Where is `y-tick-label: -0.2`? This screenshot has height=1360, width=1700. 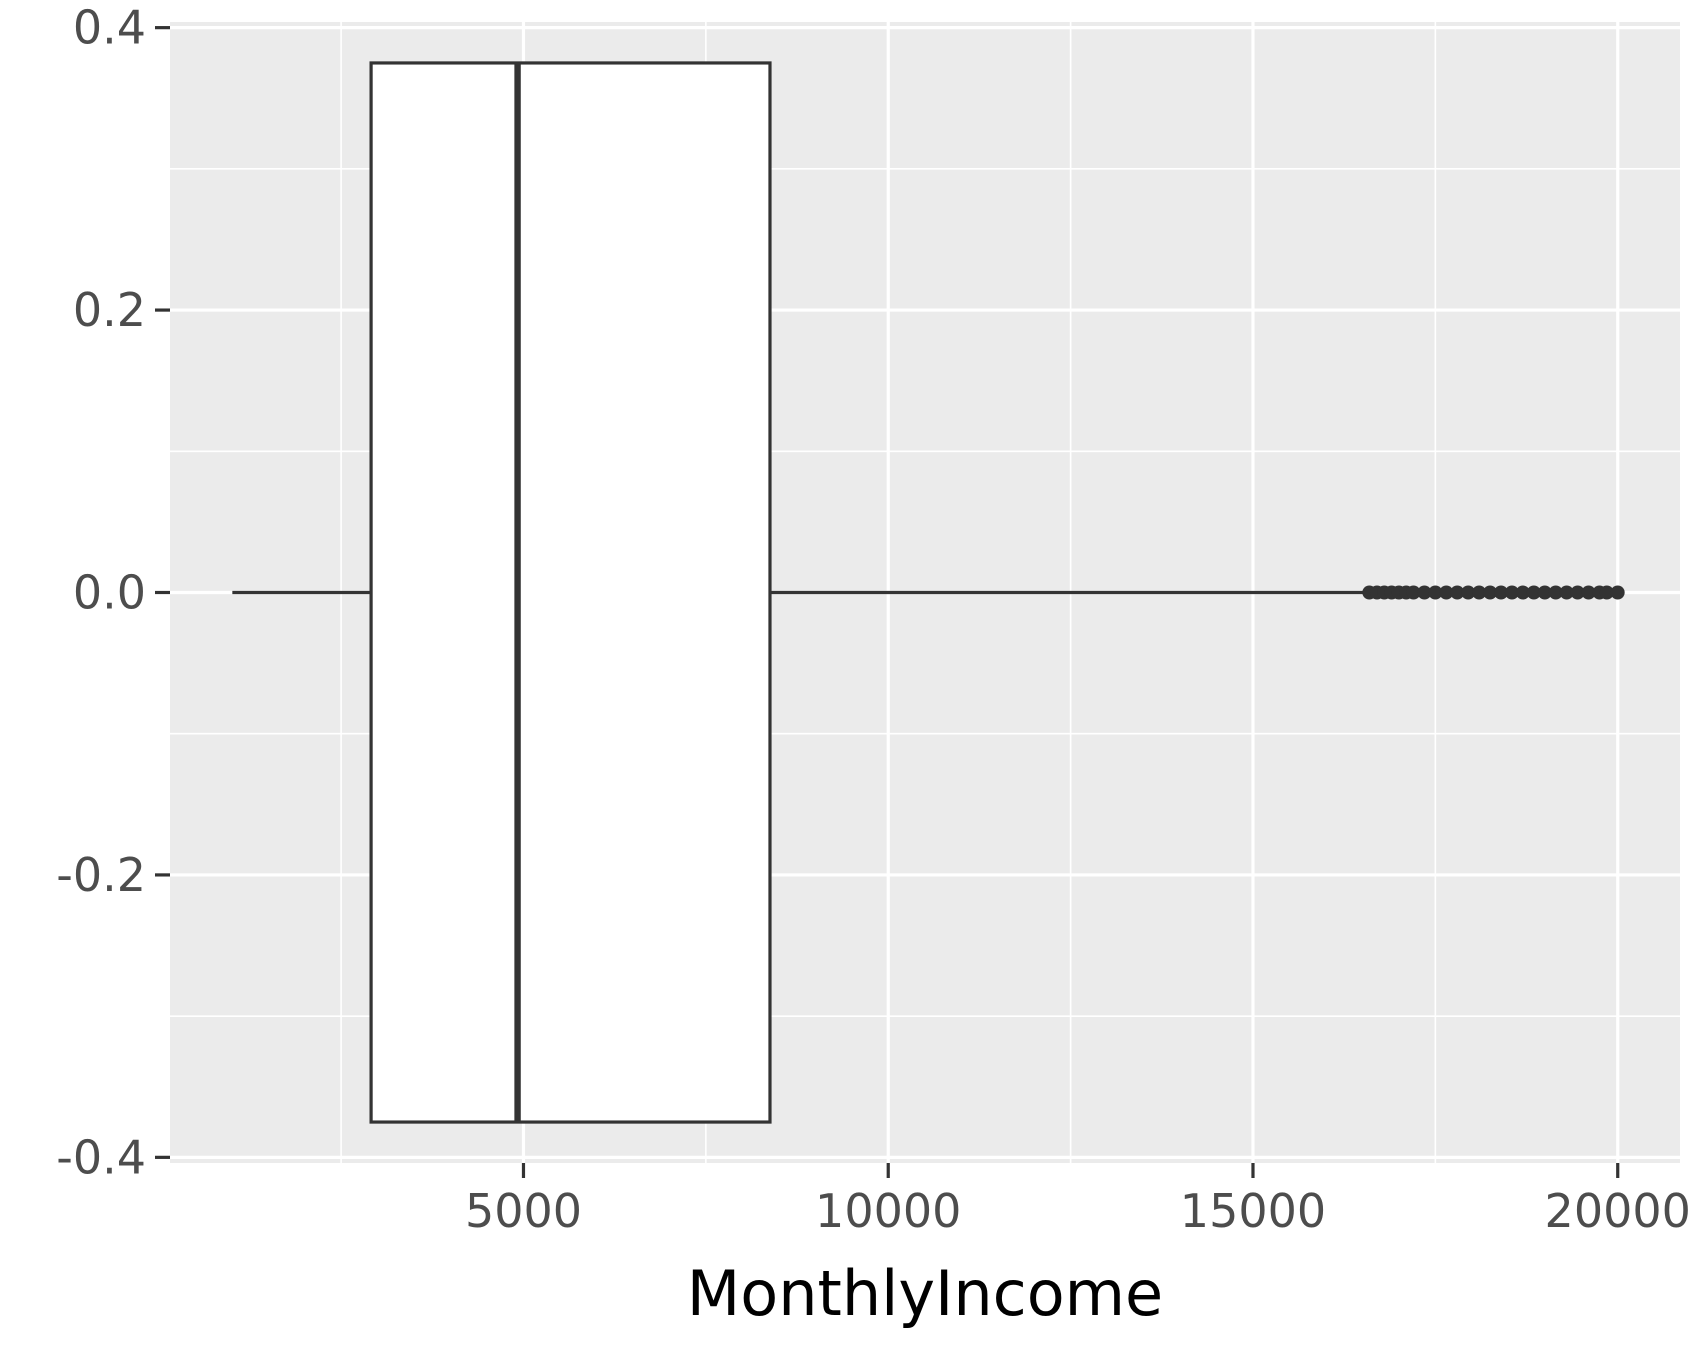 y-tick-label: -0.2 is located at coordinates (101, 875).